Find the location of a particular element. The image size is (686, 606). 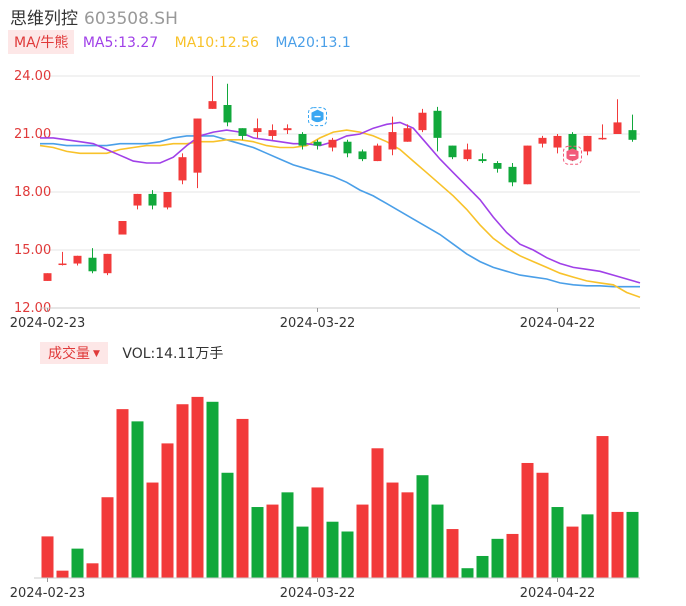

volume-legend: 成交量 ▼ VOL:14.11万手 is located at coordinates (132, 353).